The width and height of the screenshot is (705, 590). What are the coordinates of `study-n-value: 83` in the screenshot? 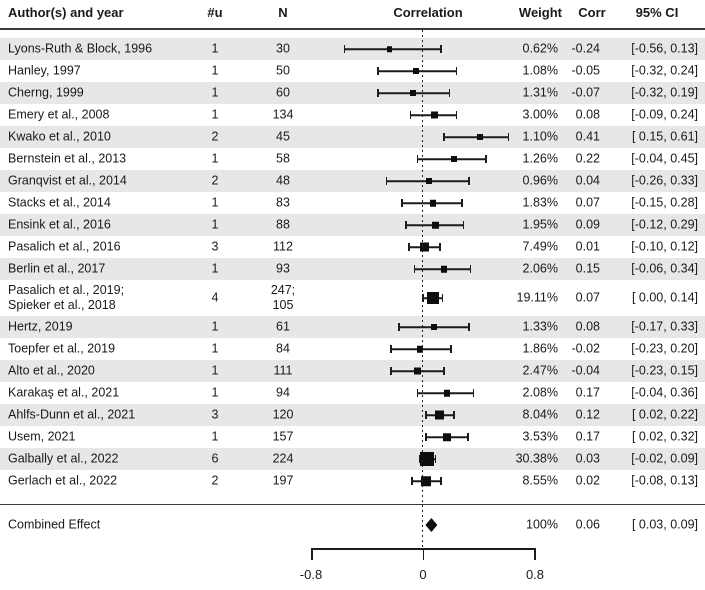 It's located at (283, 202).